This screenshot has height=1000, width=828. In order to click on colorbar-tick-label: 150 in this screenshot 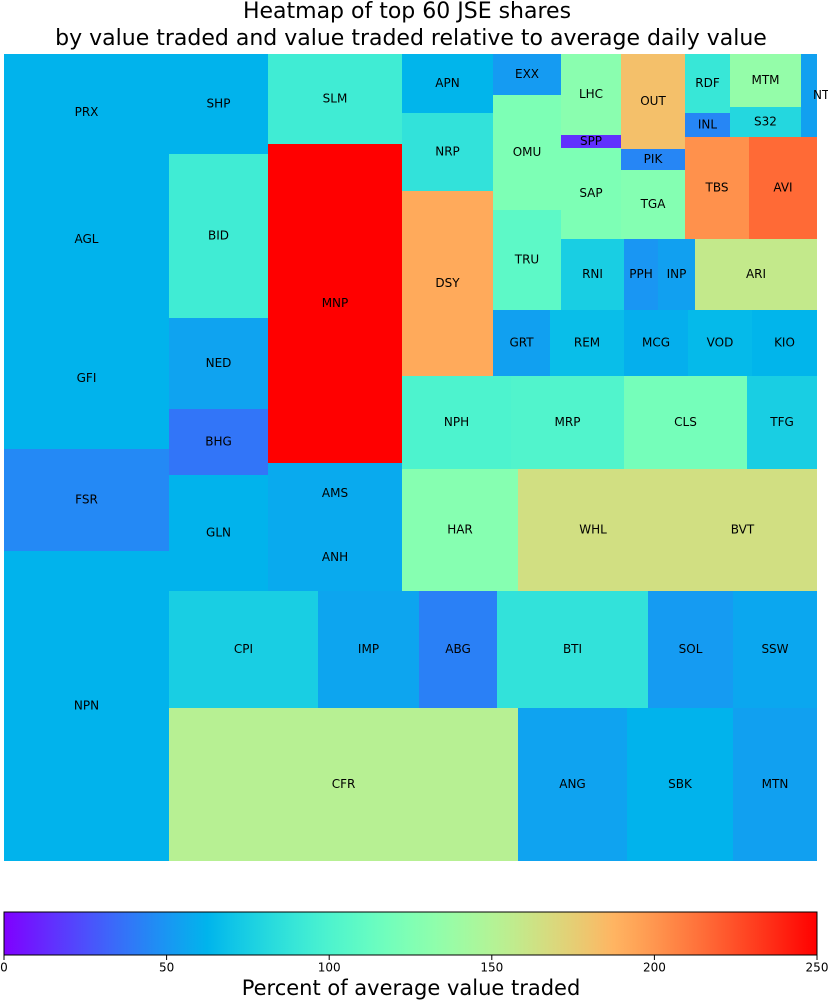, I will do `click(491, 968)`.